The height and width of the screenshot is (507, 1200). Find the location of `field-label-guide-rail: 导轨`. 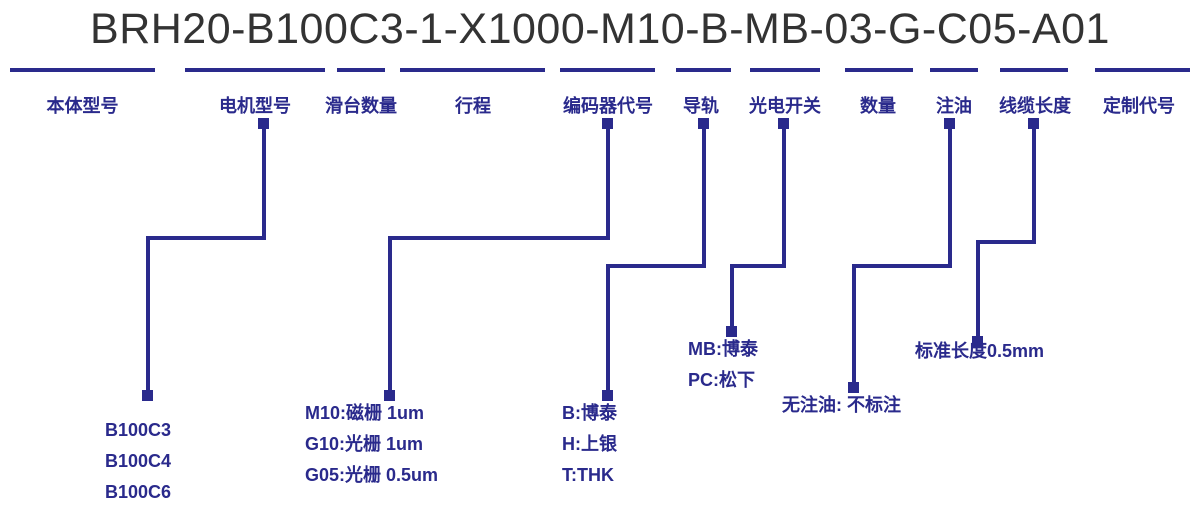

field-label-guide-rail: 导轨 is located at coordinates (701, 106).